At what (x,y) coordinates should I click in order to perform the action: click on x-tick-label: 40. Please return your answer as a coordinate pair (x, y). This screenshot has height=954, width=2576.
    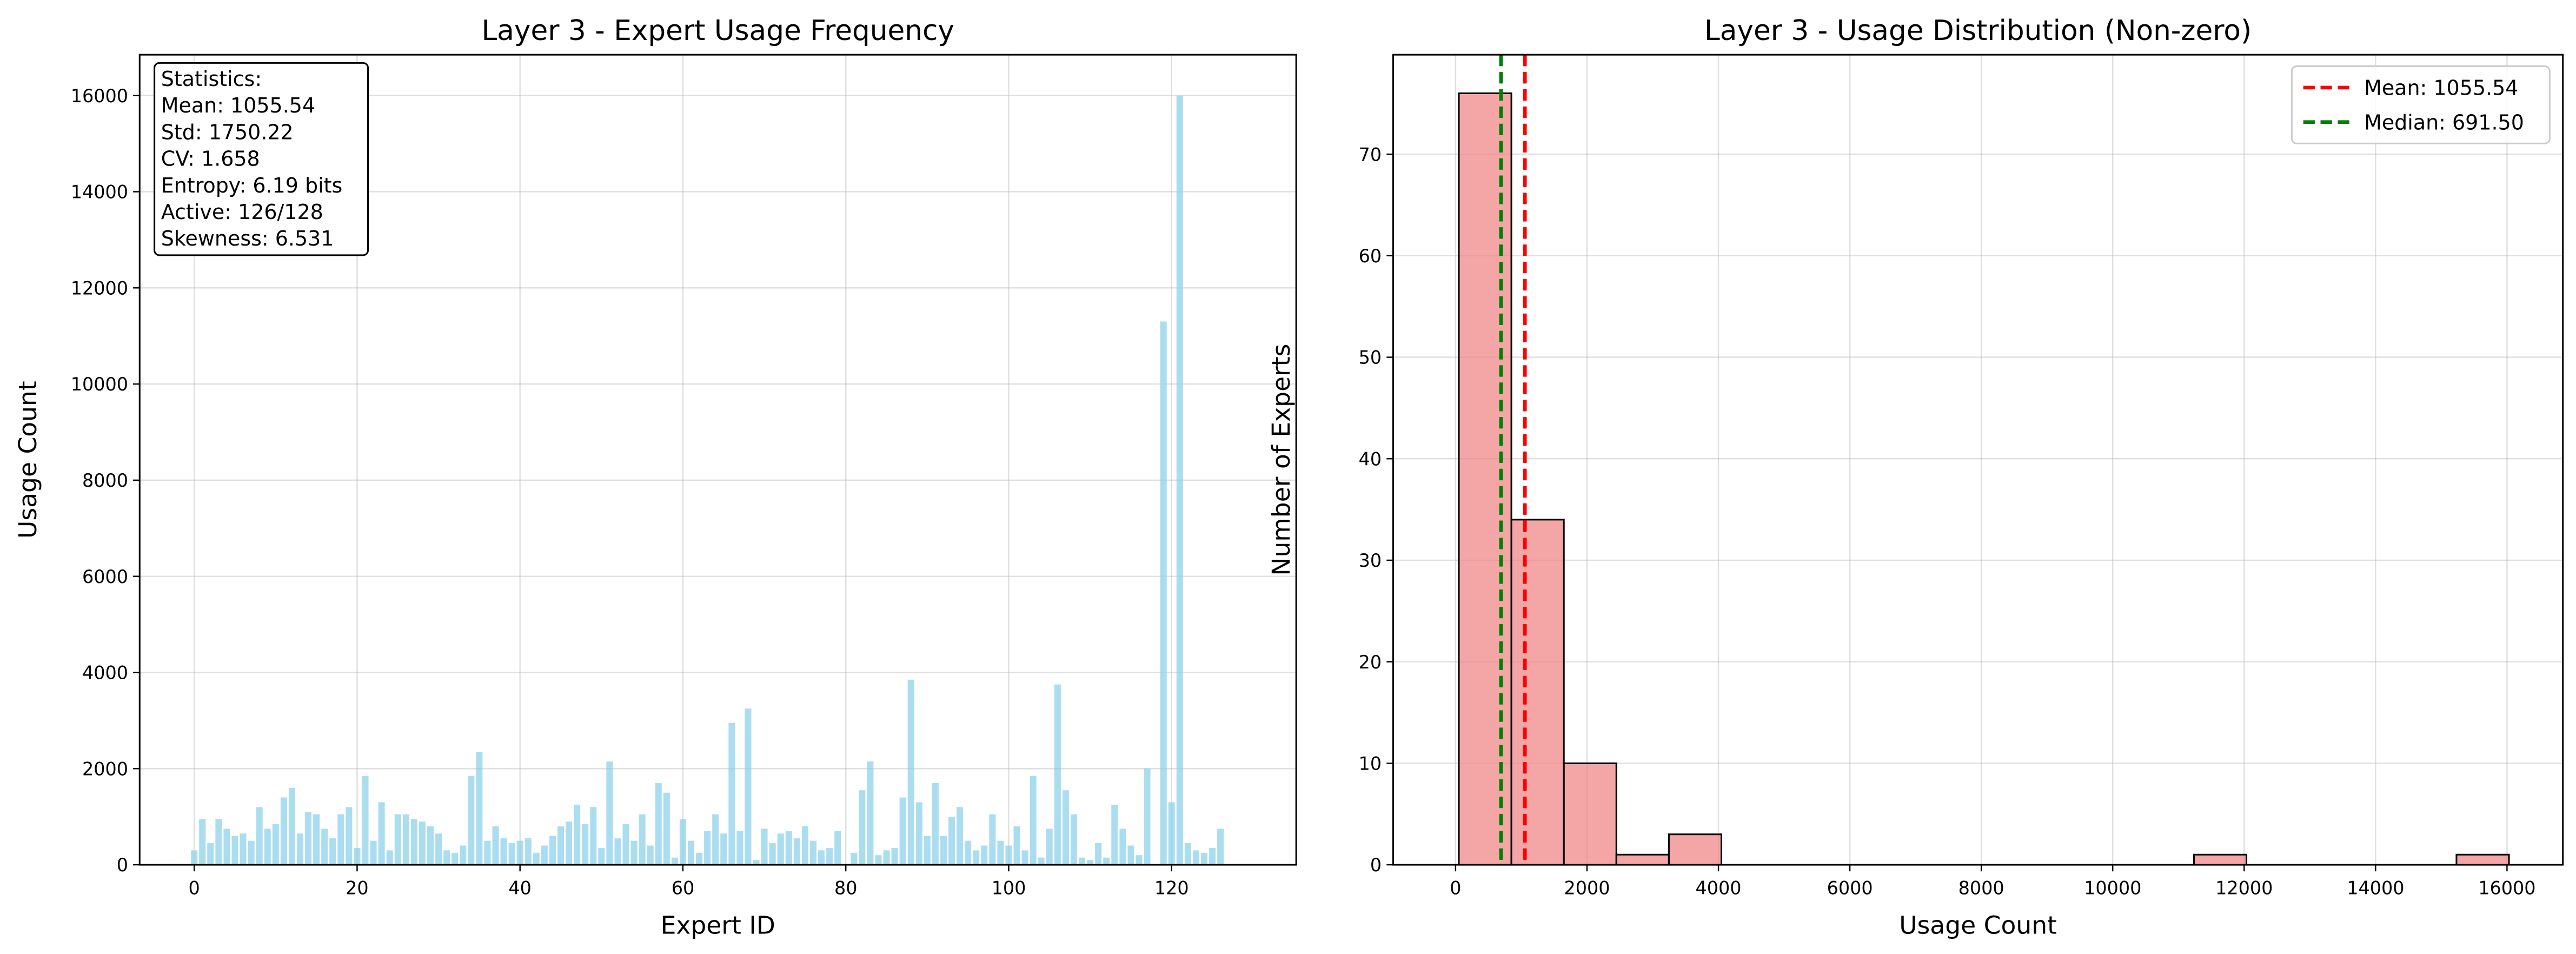
    Looking at the image, I should click on (520, 888).